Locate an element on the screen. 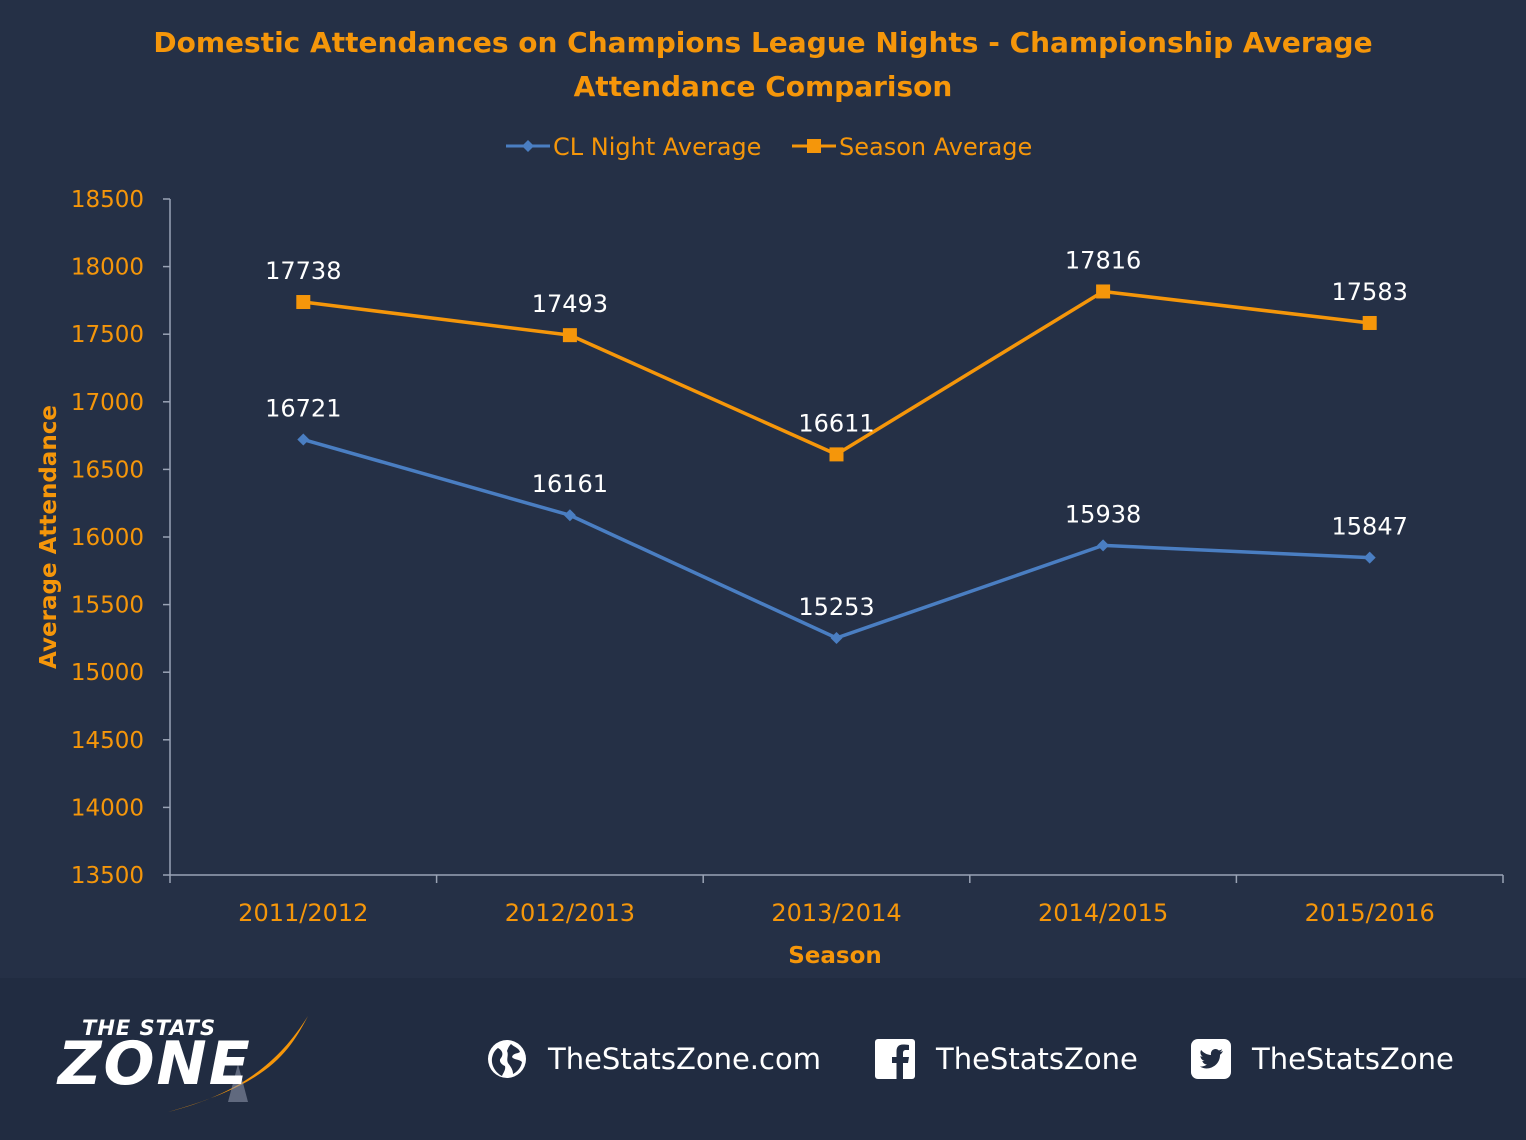 The width and height of the screenshot is (1526, 1140). y-tick-label: 18500 is located at coordinates (107, 200).